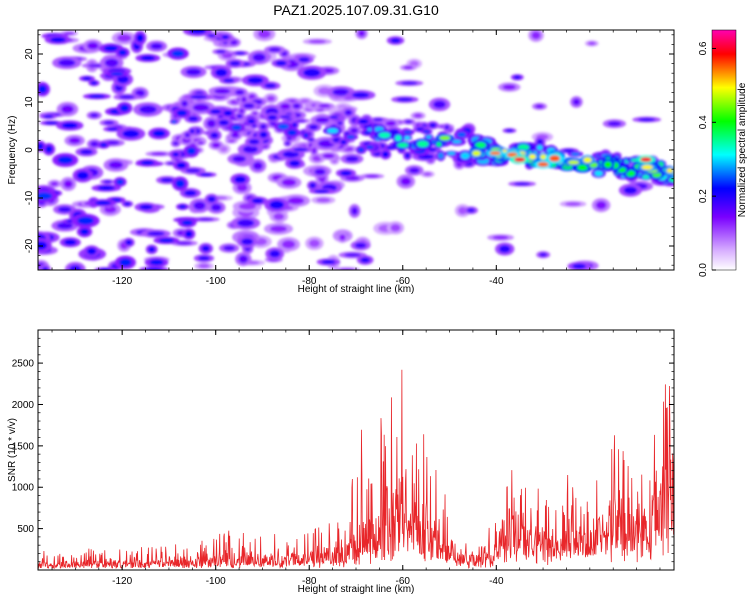 The height and width of the screenshot is (600, 750). I want to click on y-tick-label: -20, so click(29, 245).